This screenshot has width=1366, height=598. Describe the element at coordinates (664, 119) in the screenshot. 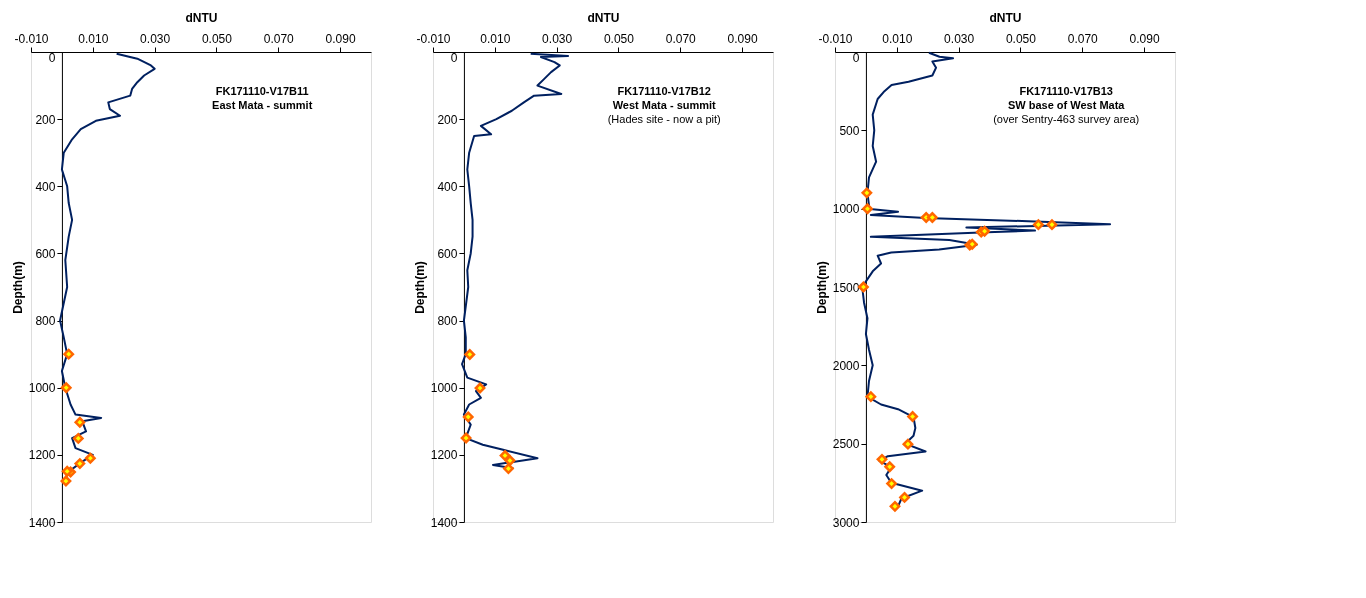

I see `annotation: (Hades site - now a pit)` at that location.